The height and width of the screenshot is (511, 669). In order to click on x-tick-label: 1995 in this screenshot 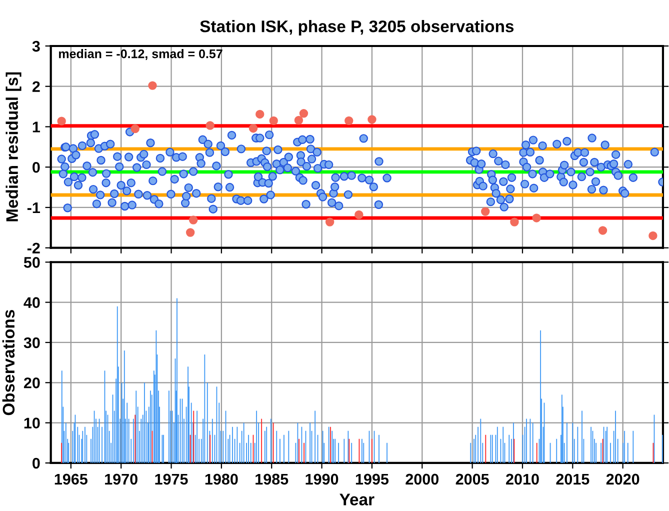, I will do `click(372, 479)`.